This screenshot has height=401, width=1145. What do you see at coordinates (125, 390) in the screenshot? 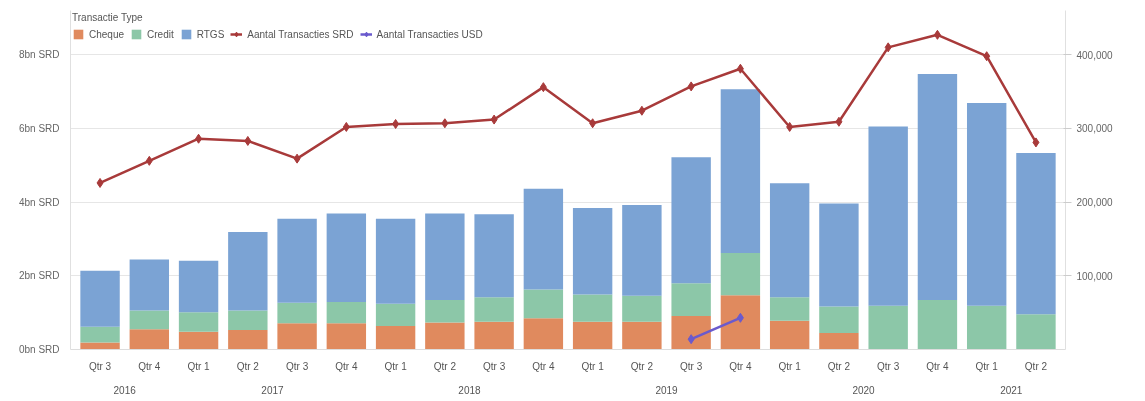
I see `text: 2016` at bounding box center [125, 390].